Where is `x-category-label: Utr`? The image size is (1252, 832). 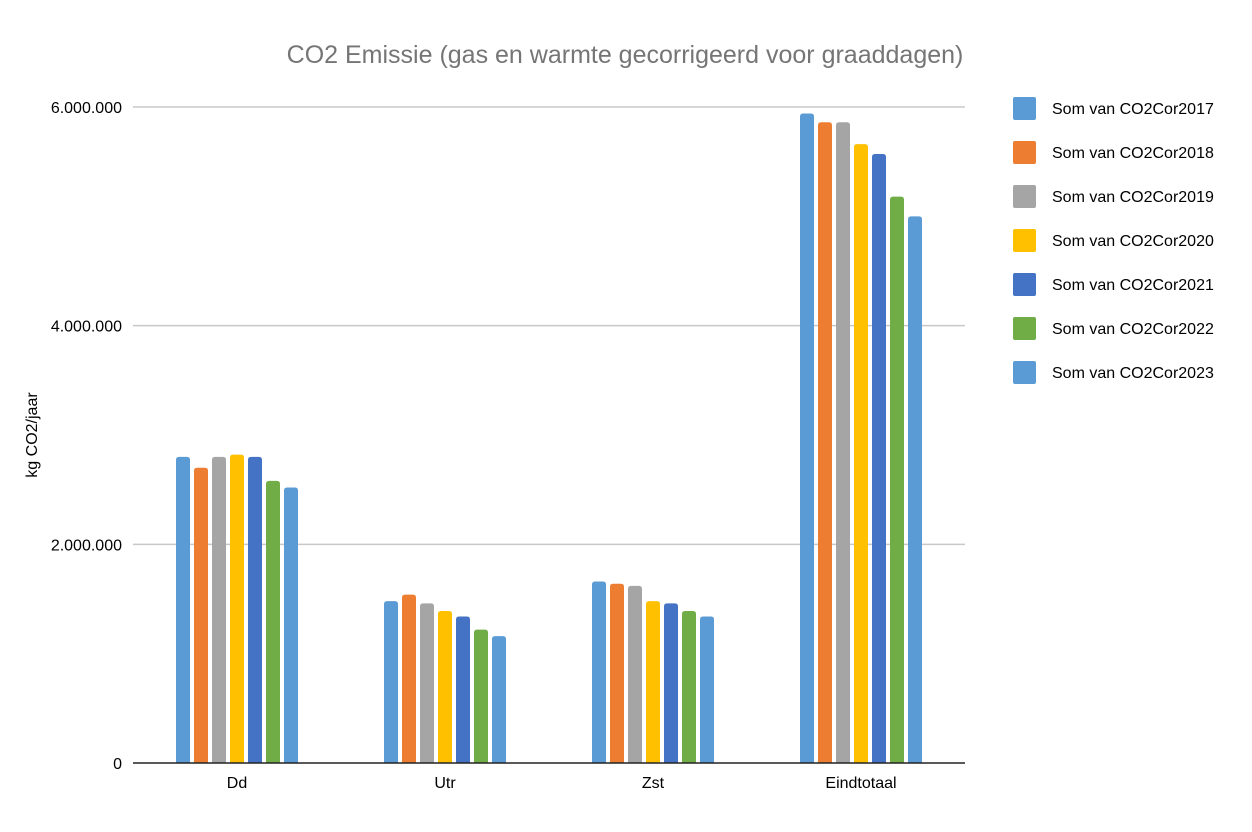 x-category-label: Utr is located at coordinates (445, 783).